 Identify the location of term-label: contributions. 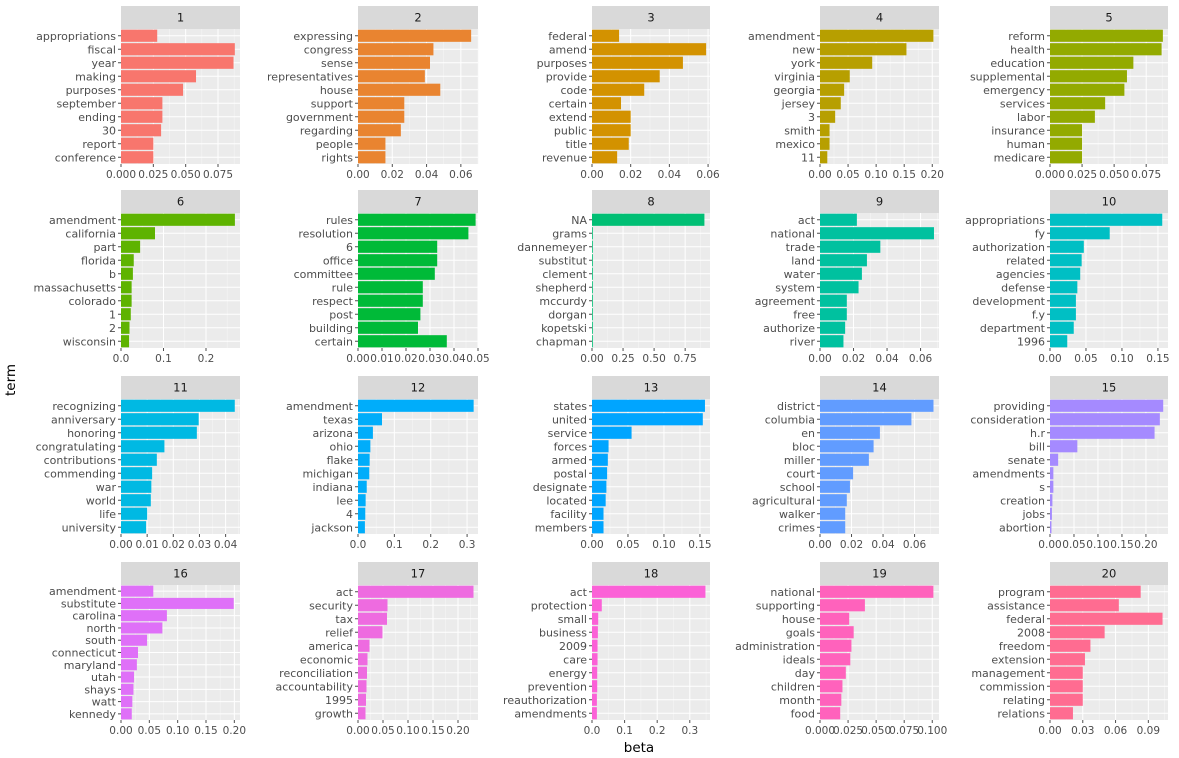
(80, 460).